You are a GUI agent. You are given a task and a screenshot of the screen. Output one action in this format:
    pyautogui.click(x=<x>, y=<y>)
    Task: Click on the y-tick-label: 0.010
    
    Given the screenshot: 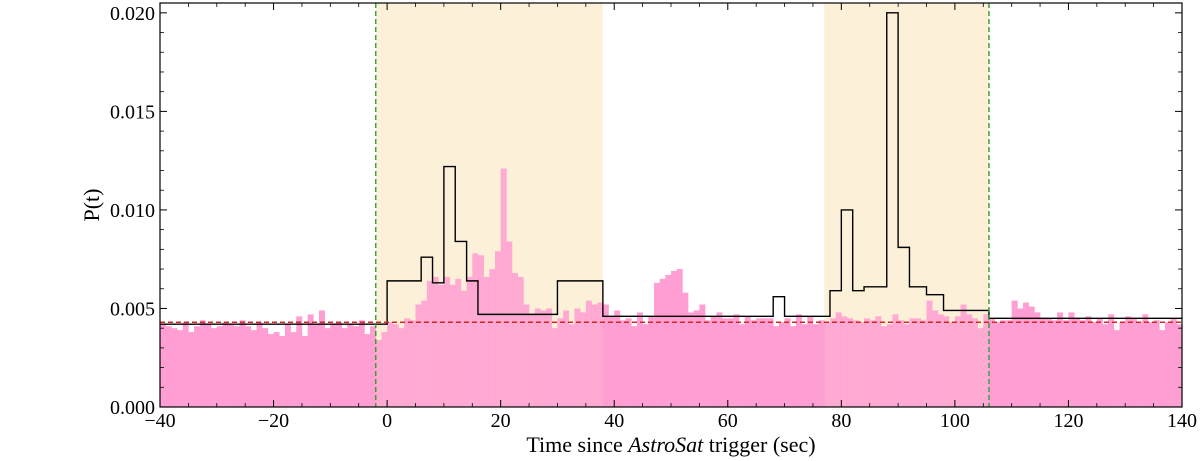 What is the action you would take?
    pyautogui.click(x=132, y=211)
    